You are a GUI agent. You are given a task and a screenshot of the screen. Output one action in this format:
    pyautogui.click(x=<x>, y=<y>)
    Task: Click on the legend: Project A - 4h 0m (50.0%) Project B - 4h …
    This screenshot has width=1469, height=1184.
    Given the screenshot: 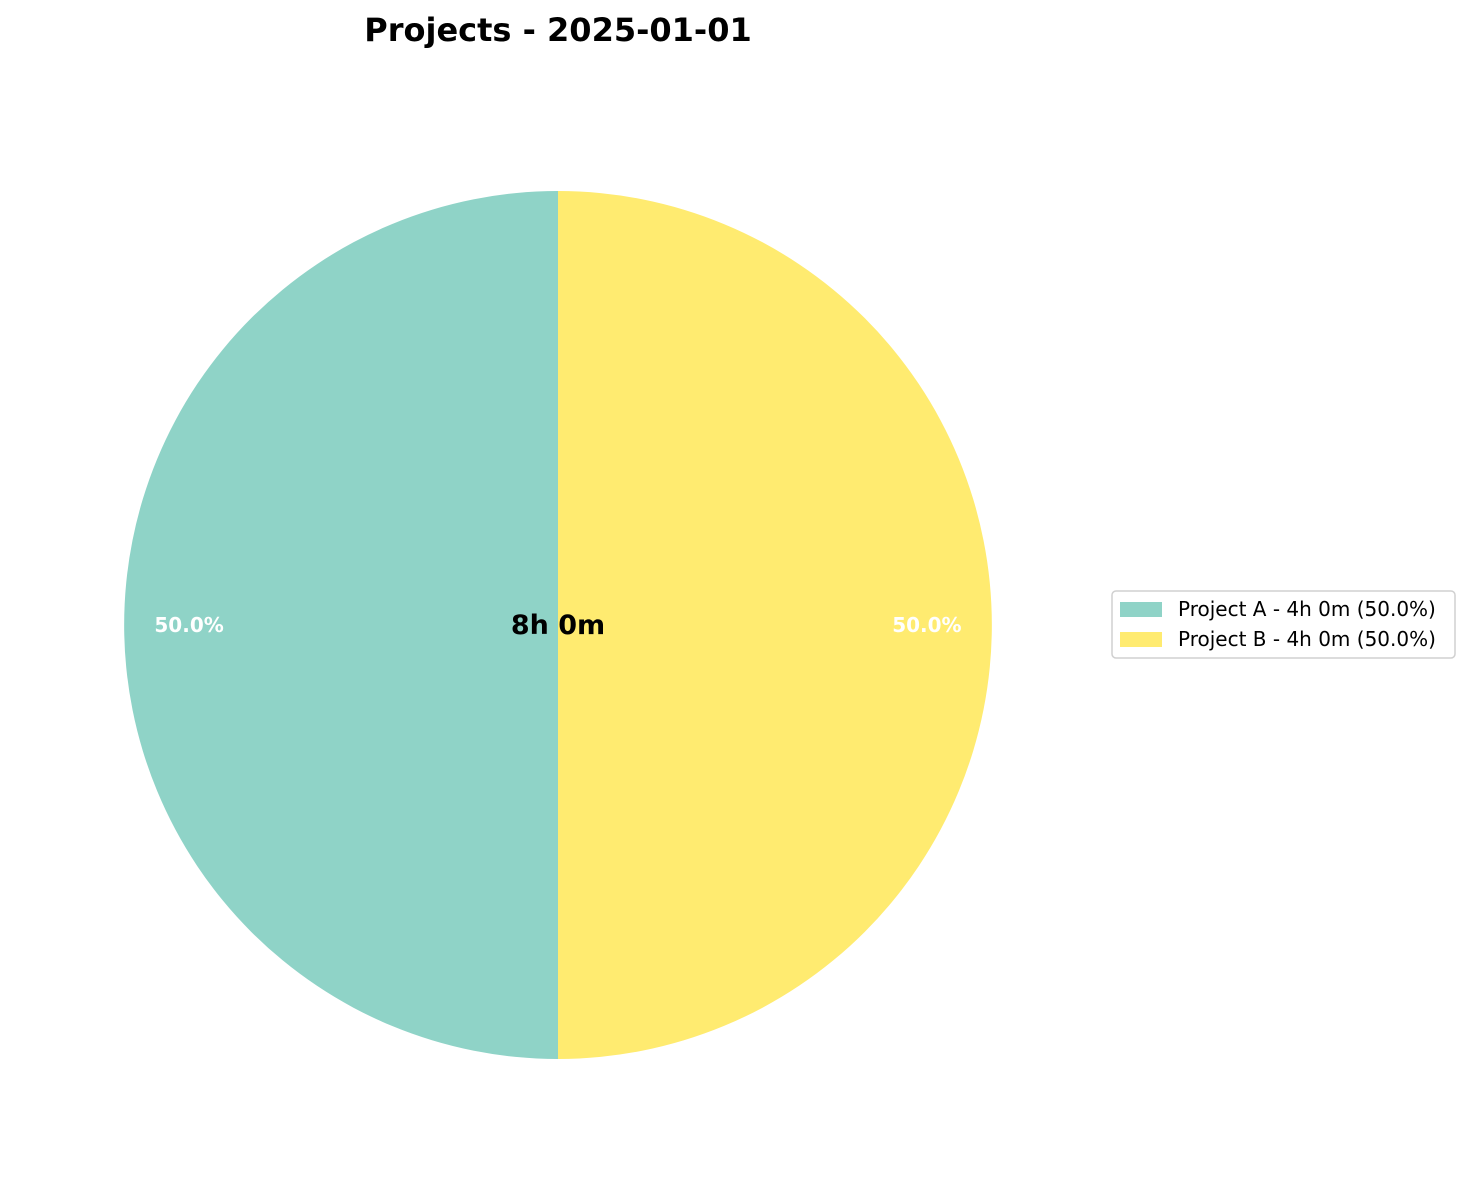 What is the action you would take?
    pyautogui.click(x=1283, y=624)
    